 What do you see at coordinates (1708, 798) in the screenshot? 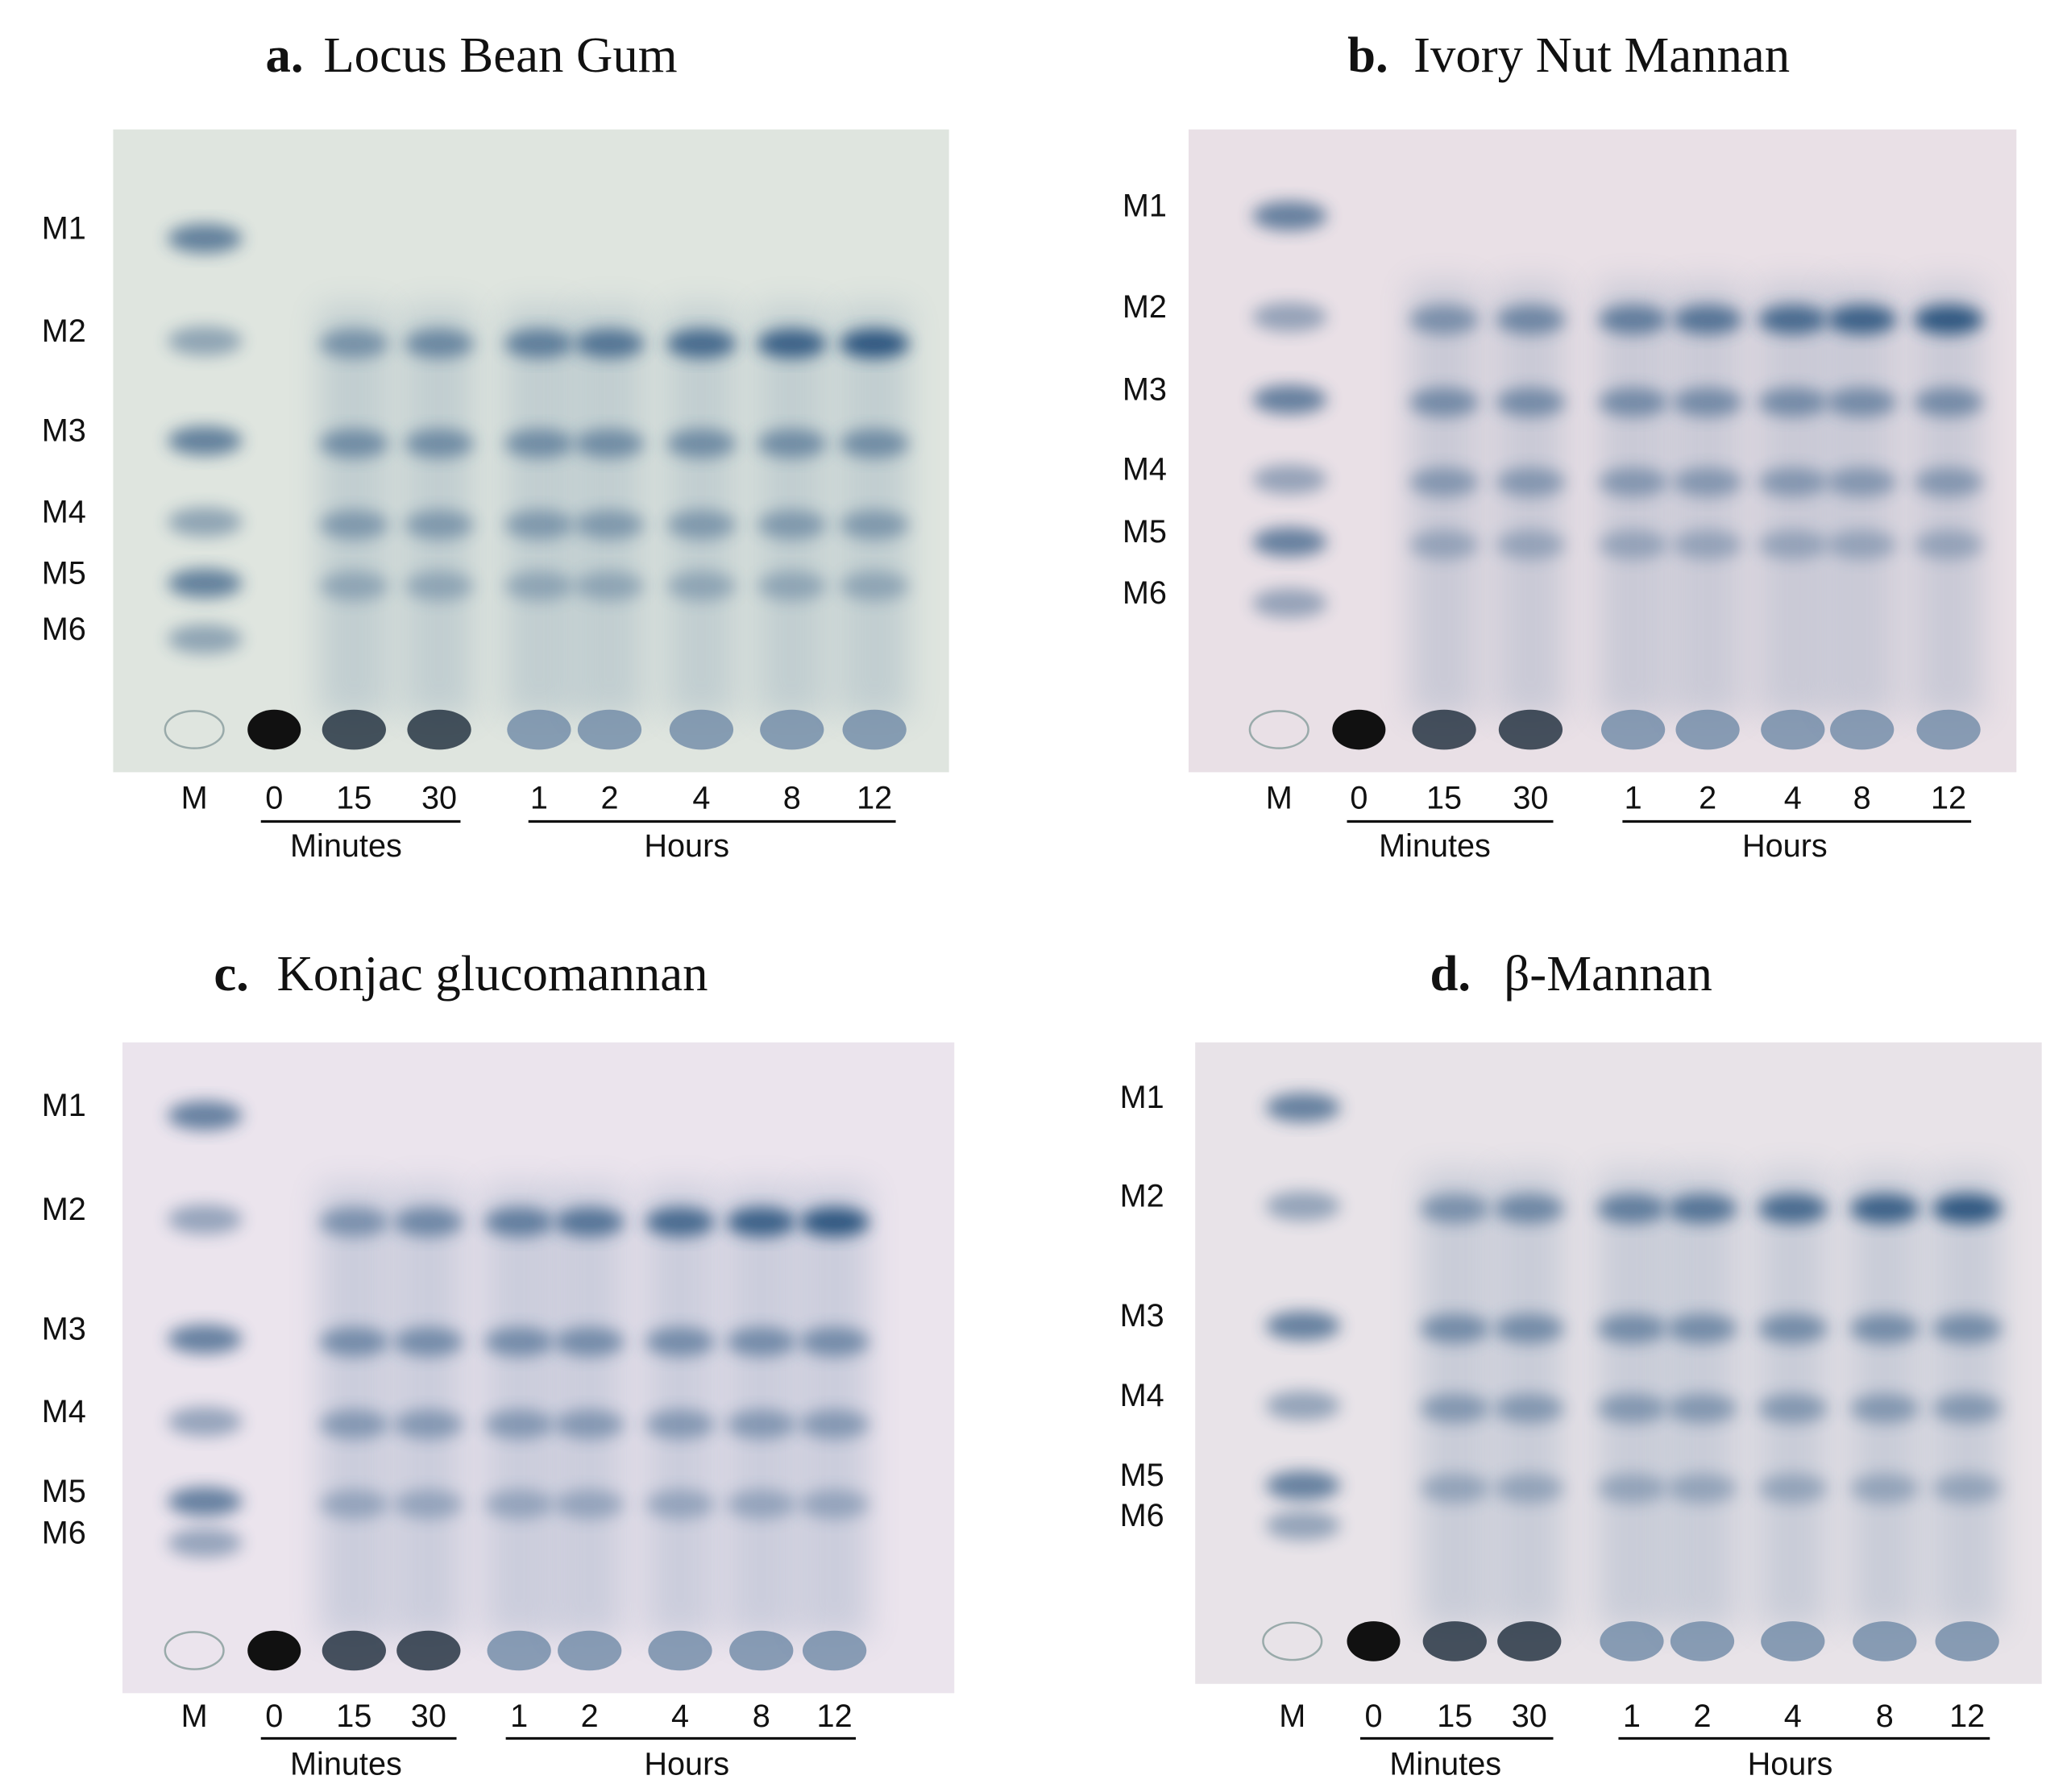
I see `lane-label: 2` at bounding box center [1708, 798].